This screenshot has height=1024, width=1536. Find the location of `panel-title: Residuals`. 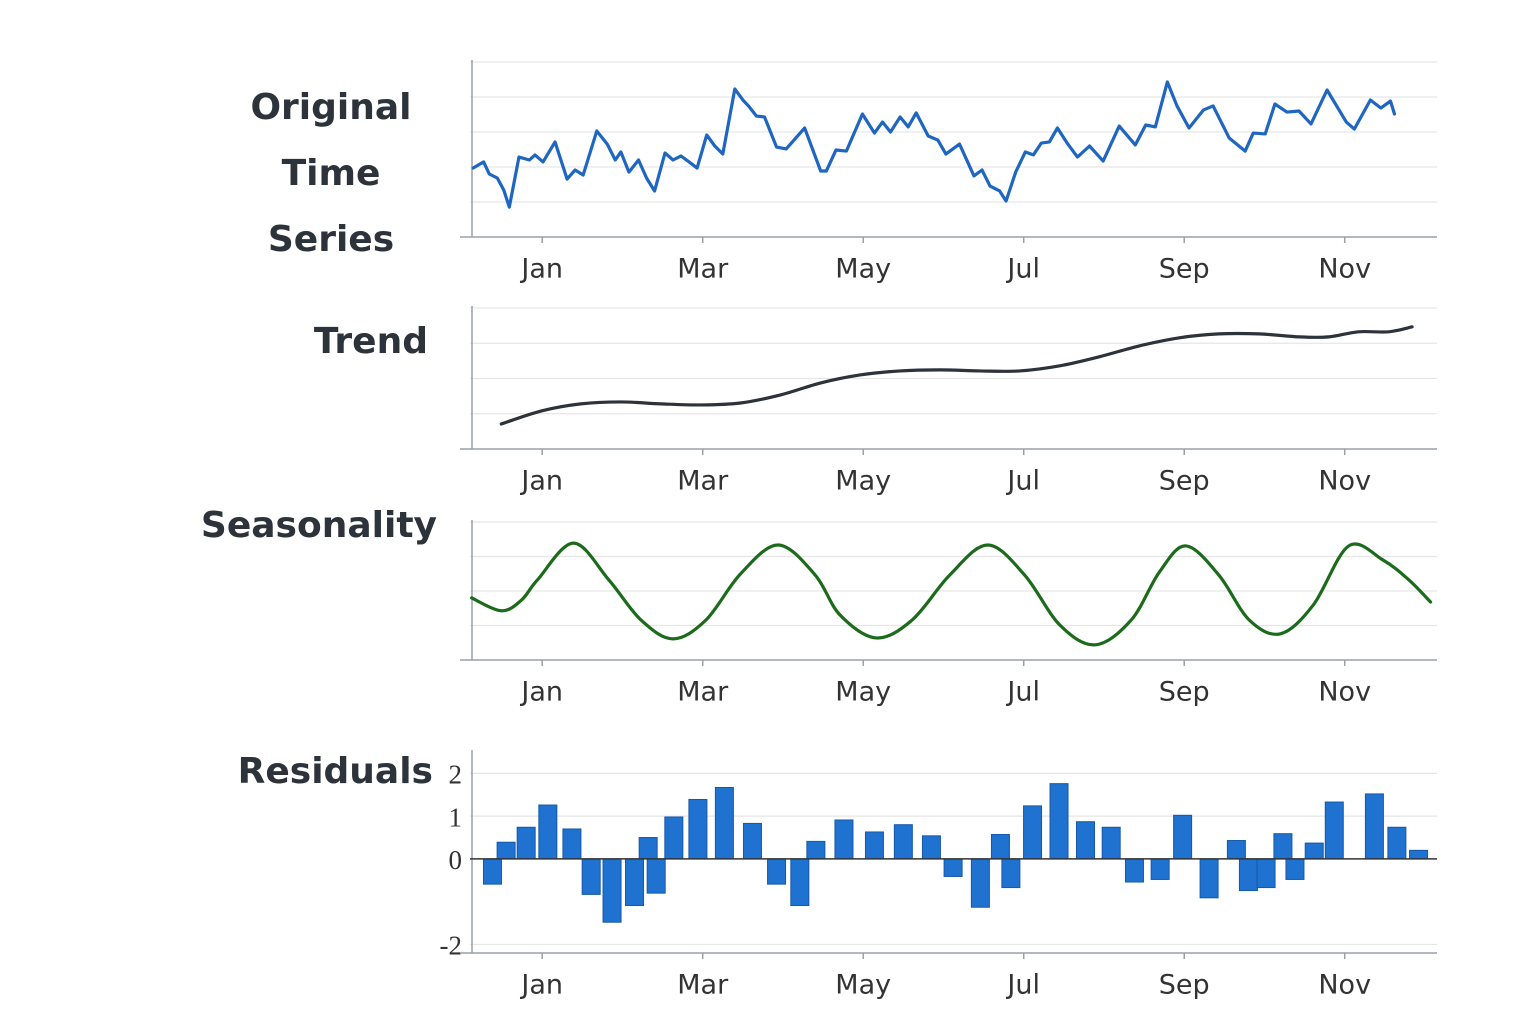

panel-title: Residuals is located at coordinates (335, 771).